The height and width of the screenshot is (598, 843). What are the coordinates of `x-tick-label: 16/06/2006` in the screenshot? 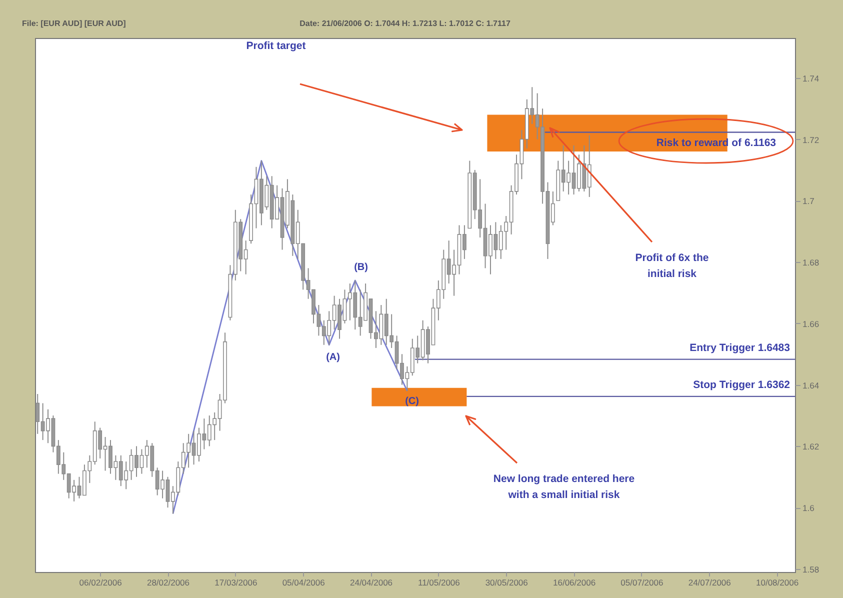 It's located at (574, 583).